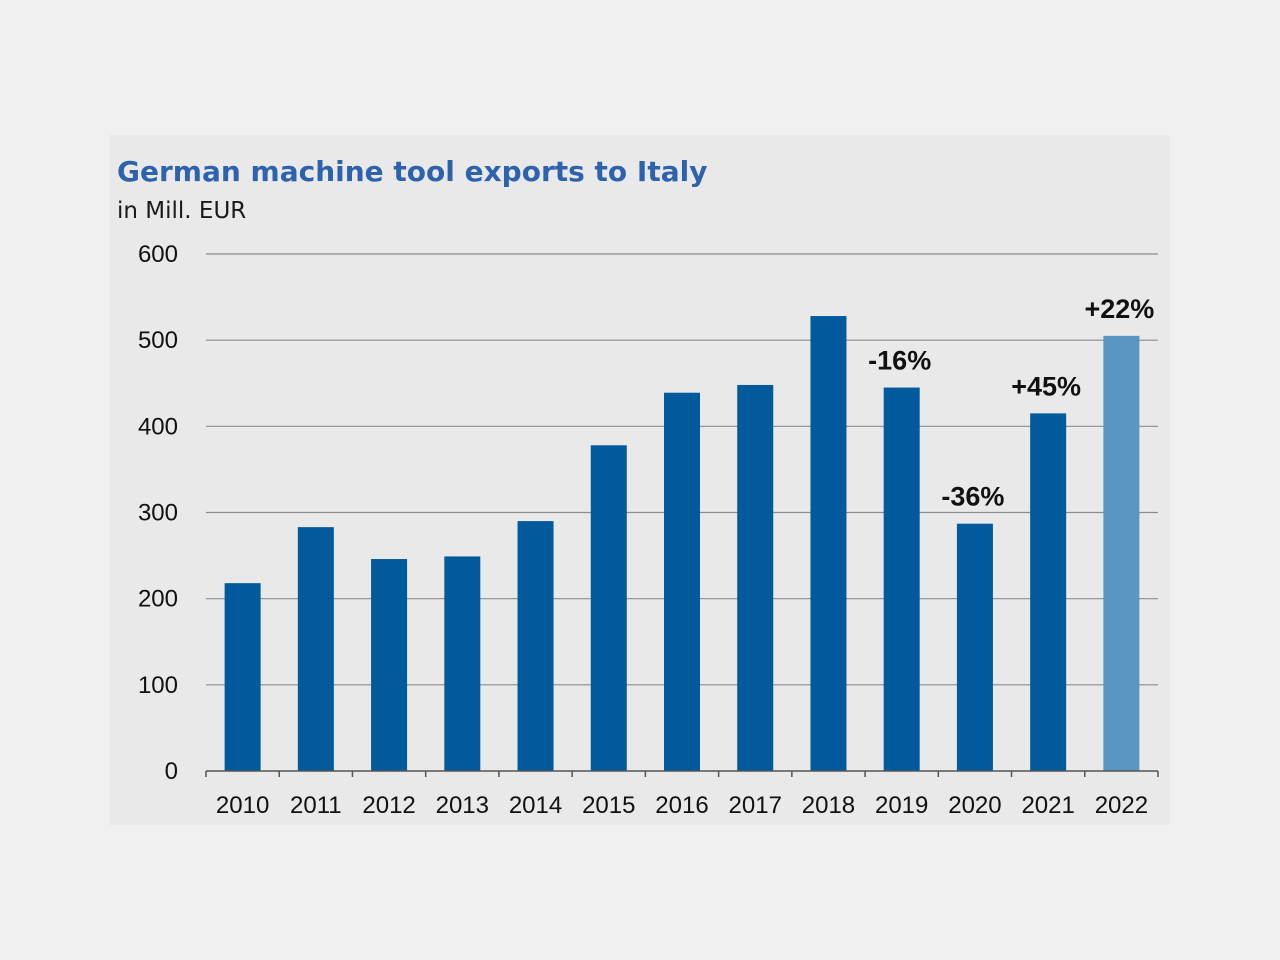  What do you see at coordinates (388, 805) in the screenshot?
I see `x-tick-label-2012: 2012` at bounding box center [388, 805].